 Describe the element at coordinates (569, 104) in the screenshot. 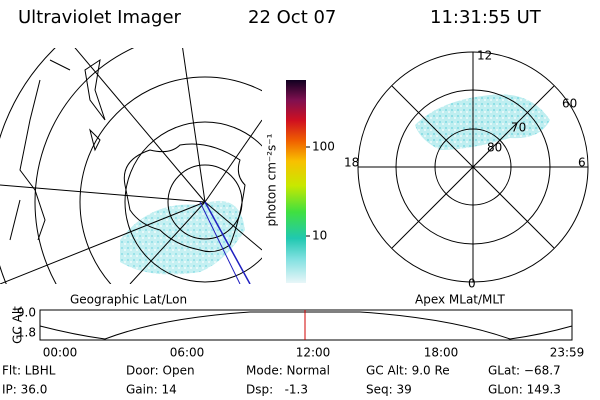

I see `mlat-label: 60` at that location.